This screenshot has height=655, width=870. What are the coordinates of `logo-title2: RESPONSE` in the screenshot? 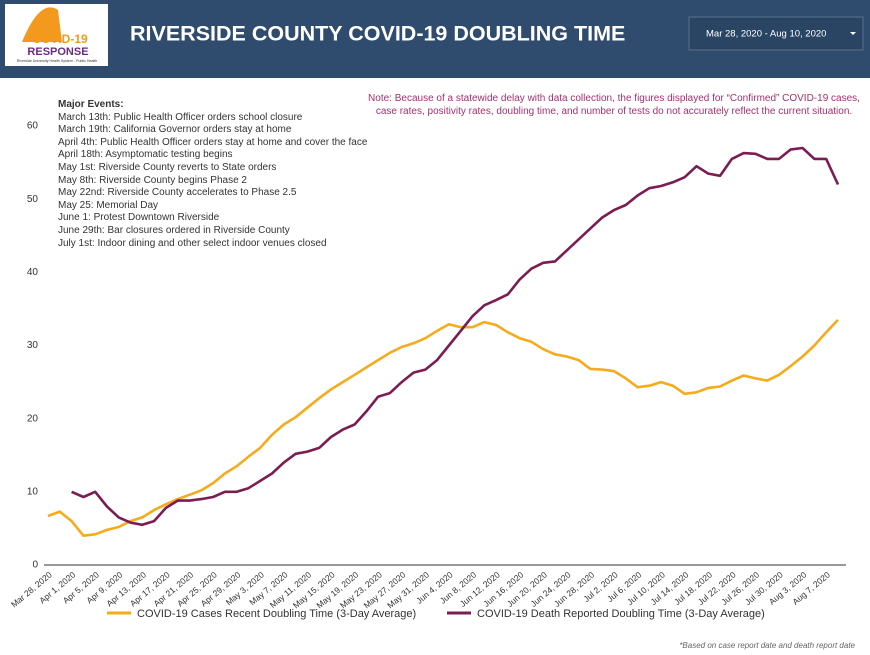 It's located at (57, 52).